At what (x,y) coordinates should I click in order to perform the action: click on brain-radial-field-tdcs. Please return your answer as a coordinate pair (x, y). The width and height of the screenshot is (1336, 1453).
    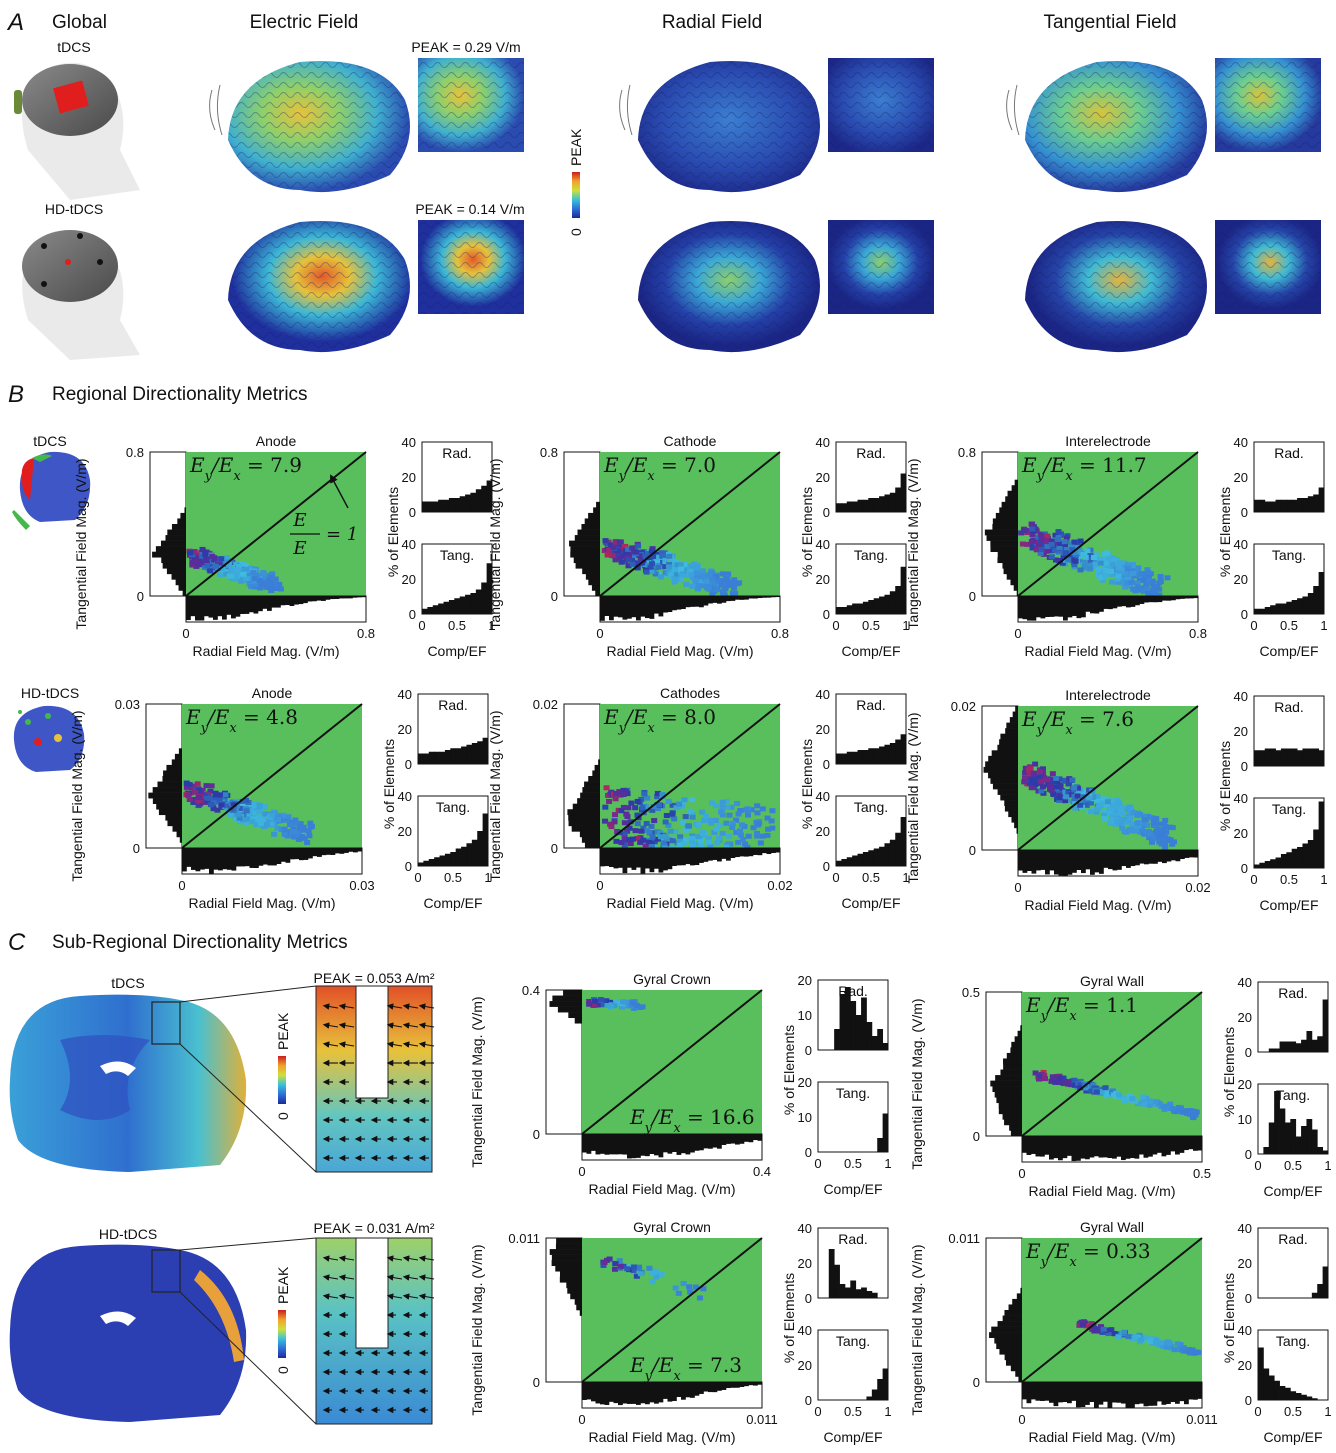
    Looking at the image, I should click on (776, 125).